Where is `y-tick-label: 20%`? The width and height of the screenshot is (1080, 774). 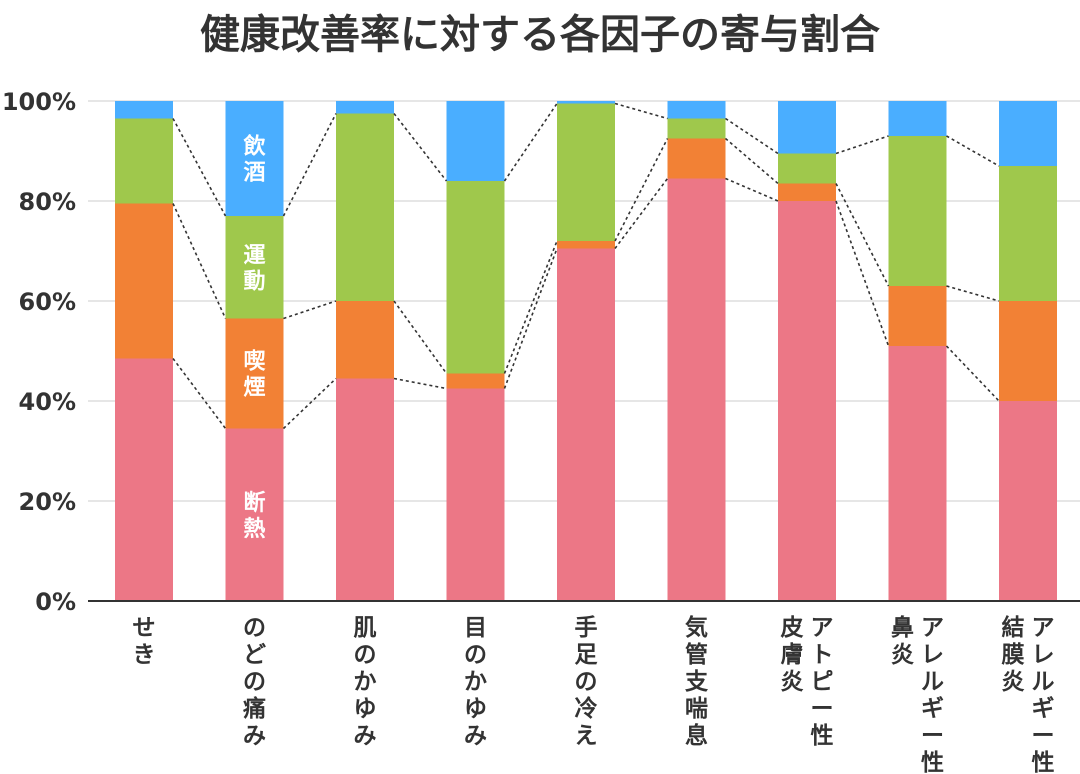
y-tick-label: 20% is located at coordinates (47, 502).